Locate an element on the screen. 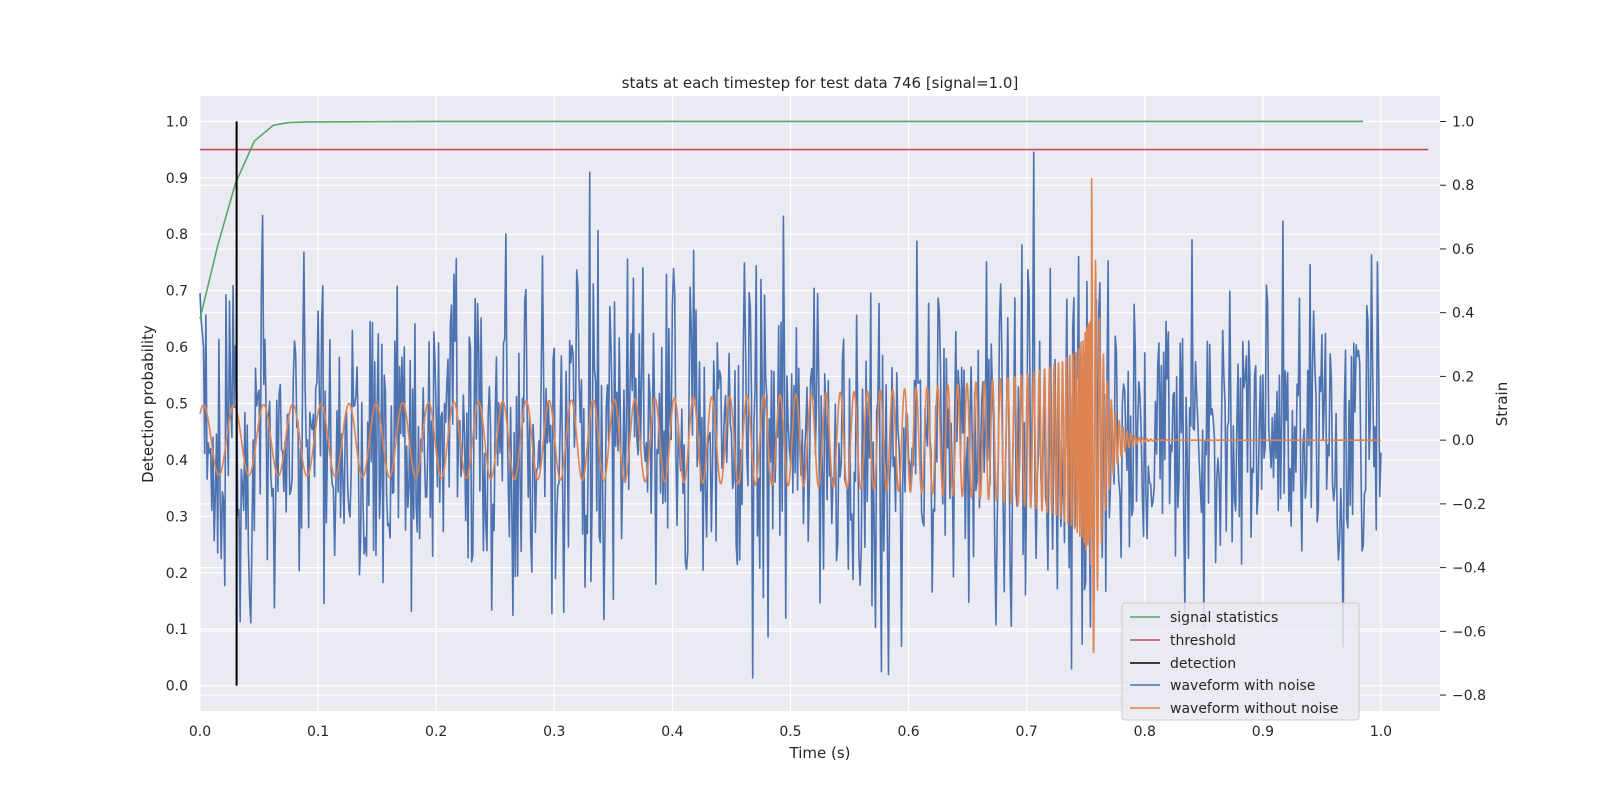  y-left-tick-label: 0.7 is located at coordinates (177, 292).